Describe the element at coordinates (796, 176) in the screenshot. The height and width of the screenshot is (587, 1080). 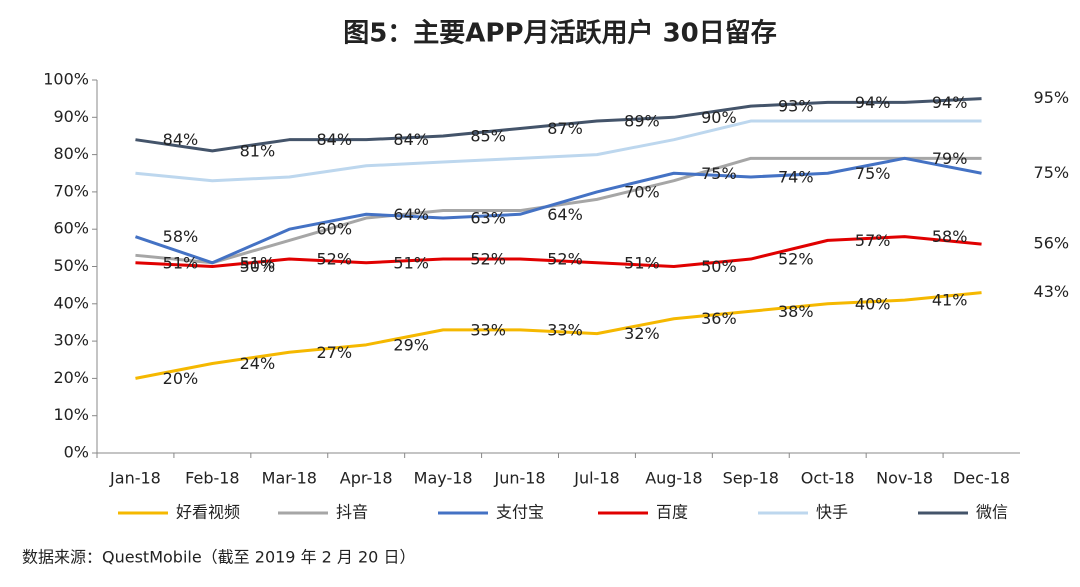
I see `data-label: 74%` at that location.